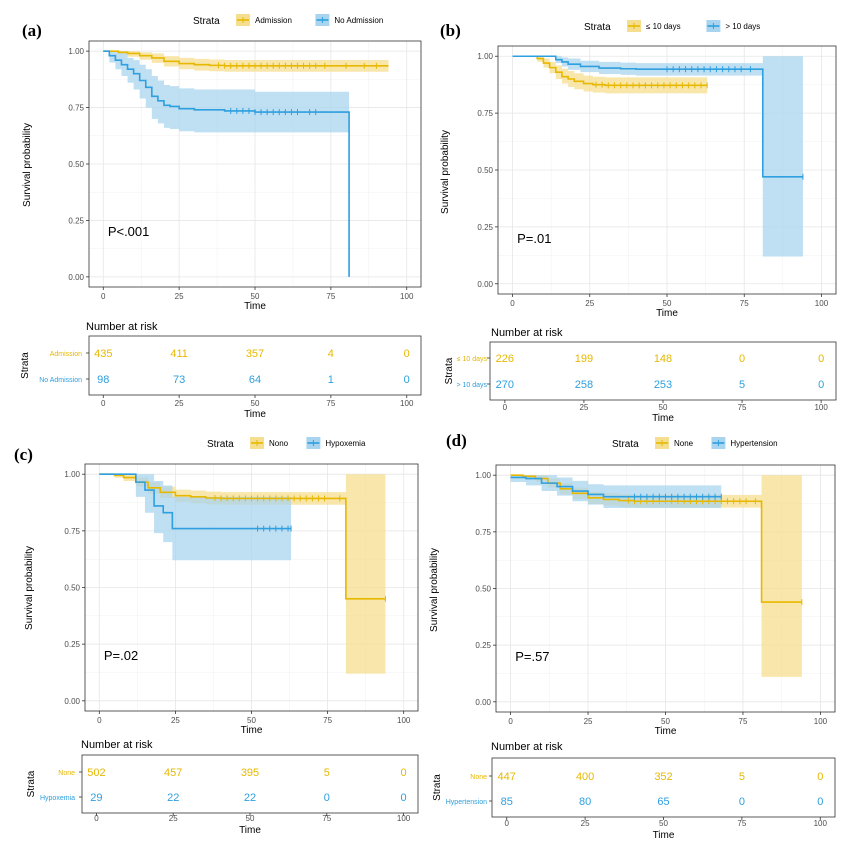 This screenshot has width=850, height=849. Describe the element at coordinates (255, 354) in the screenshot. I see `risk-count: 357` at that location.